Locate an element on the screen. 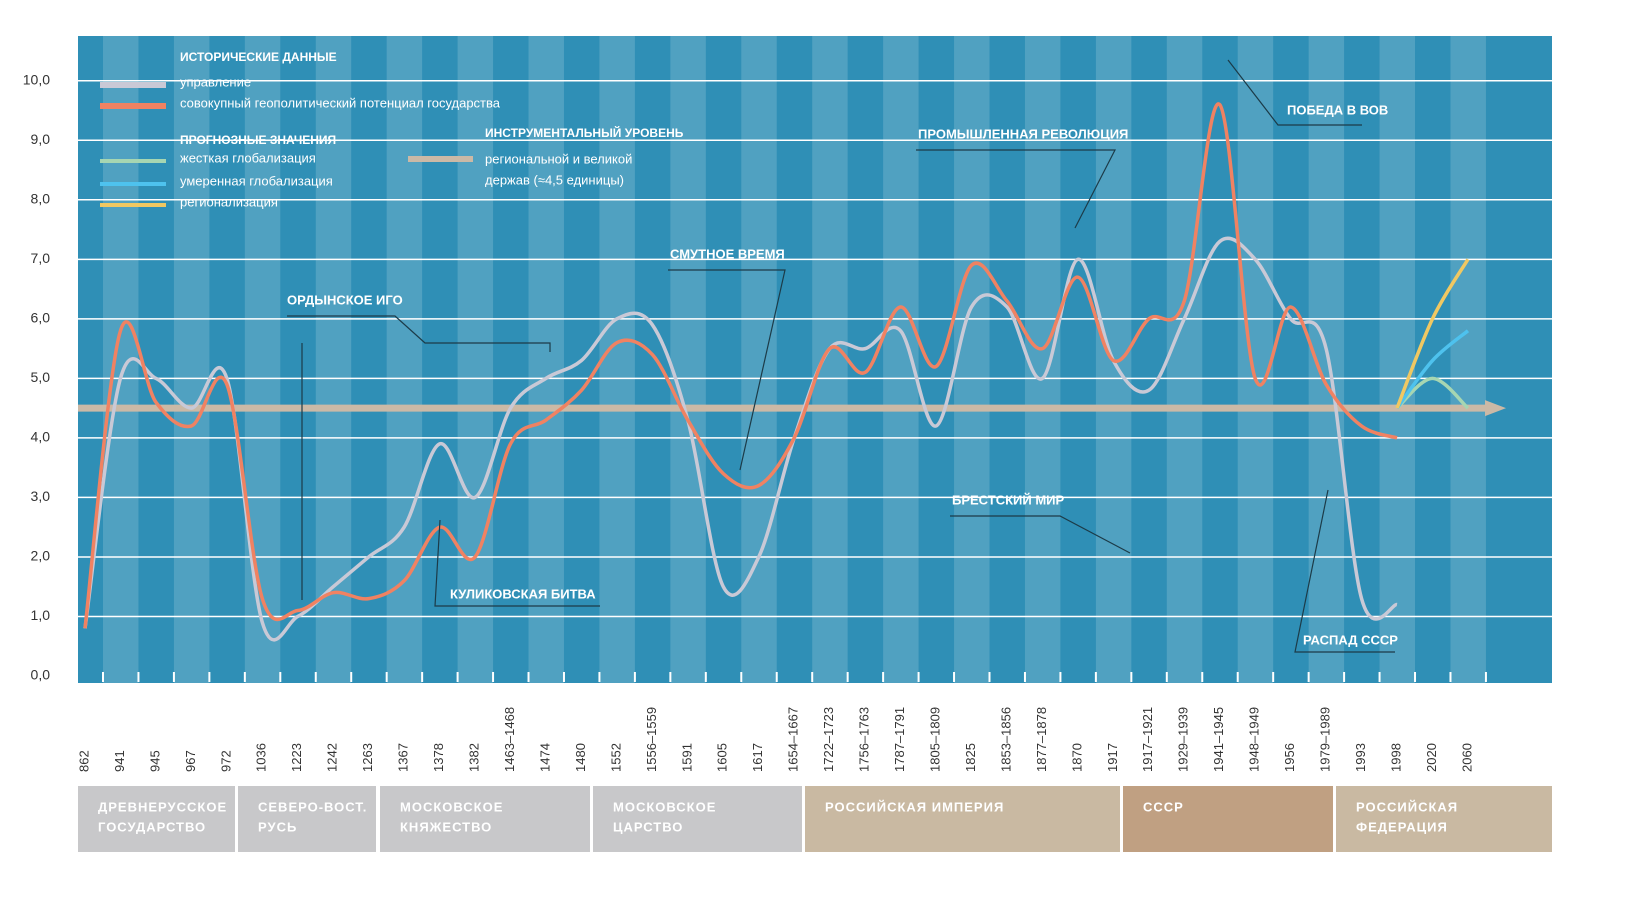  x-tick-label: 1223 is located at coordinates (296, 757).